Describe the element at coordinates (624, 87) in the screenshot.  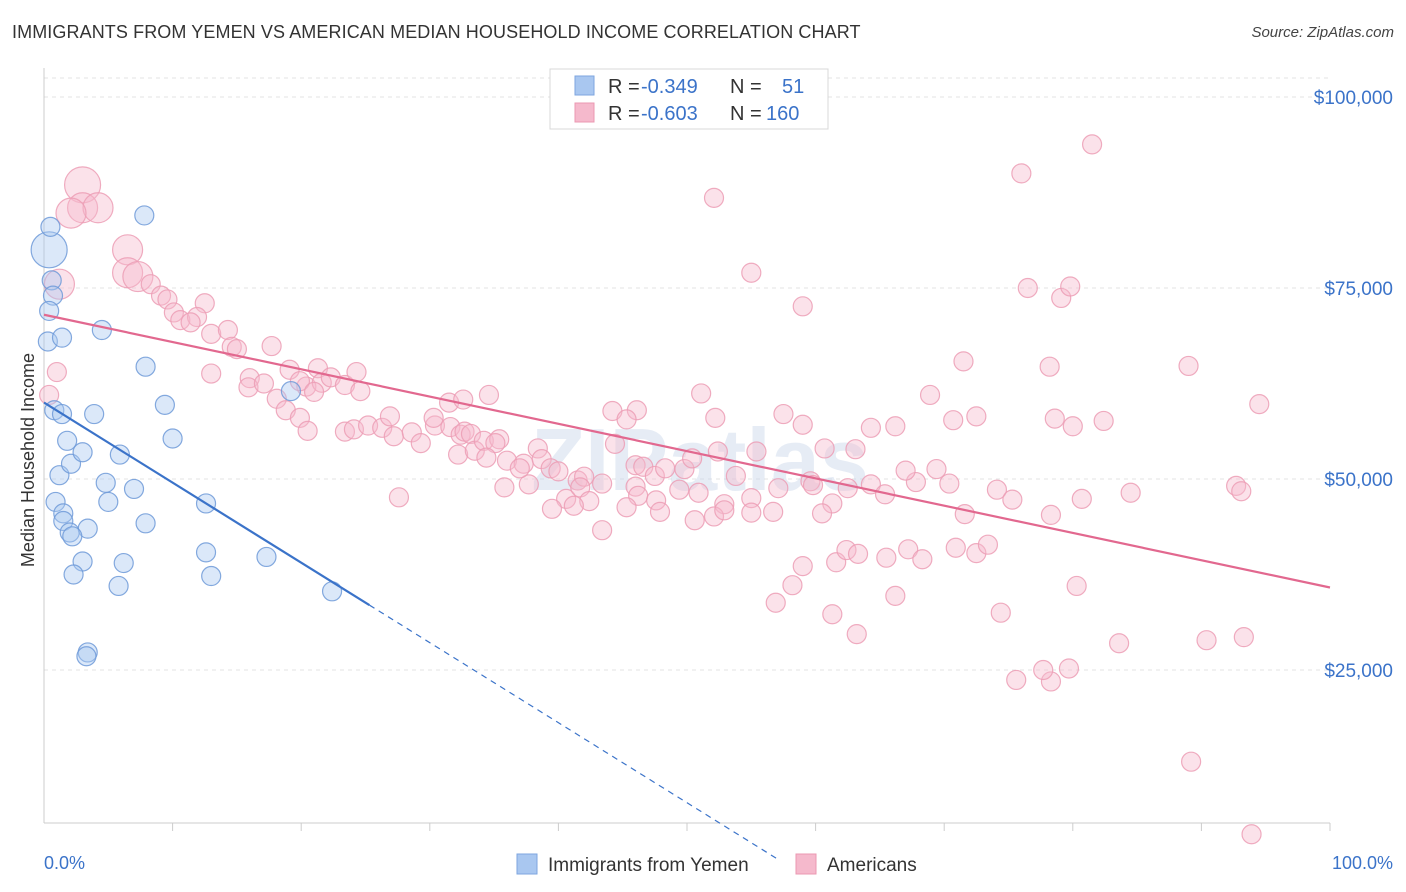
I see `legend-r-label-blue: R =` at that location.